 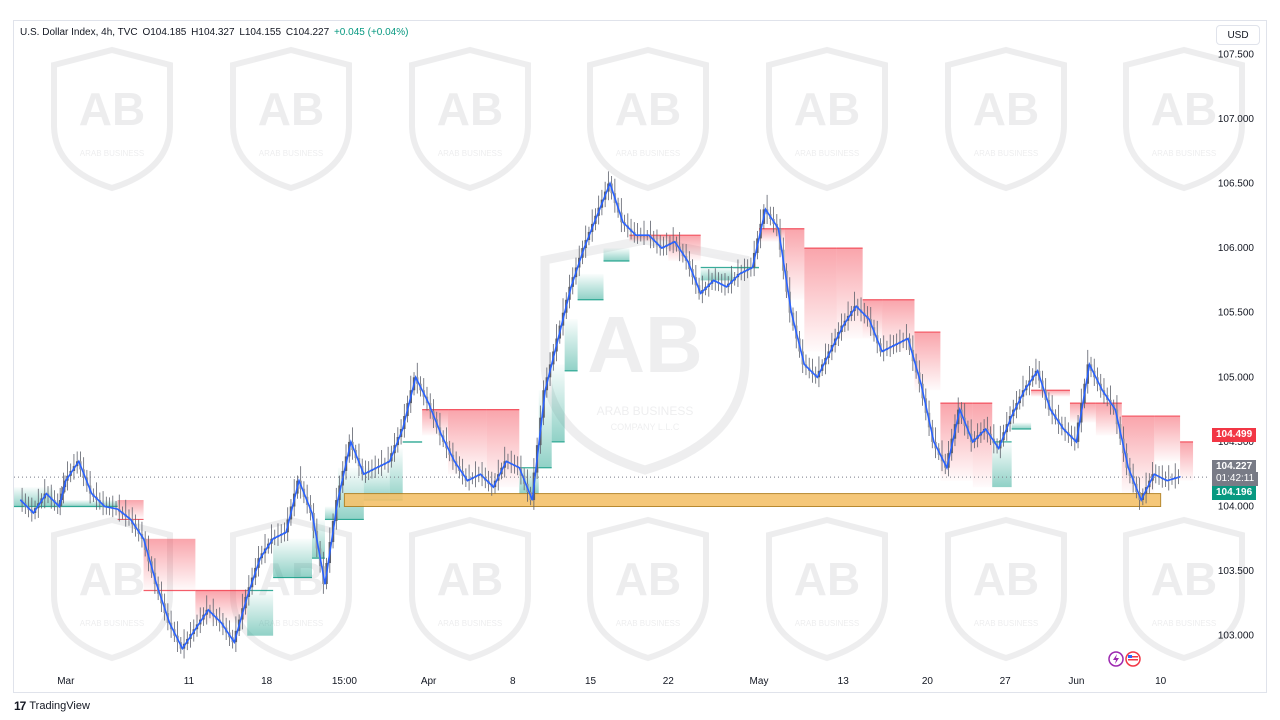 I want to click on chart-icons, so click(x=1124, y=659).